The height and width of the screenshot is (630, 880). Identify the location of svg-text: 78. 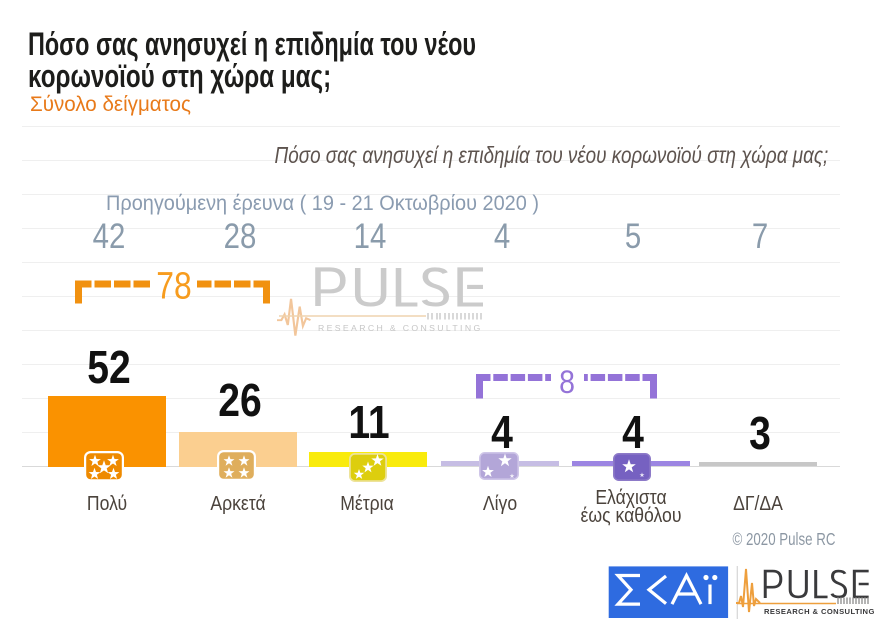
(173, 286).